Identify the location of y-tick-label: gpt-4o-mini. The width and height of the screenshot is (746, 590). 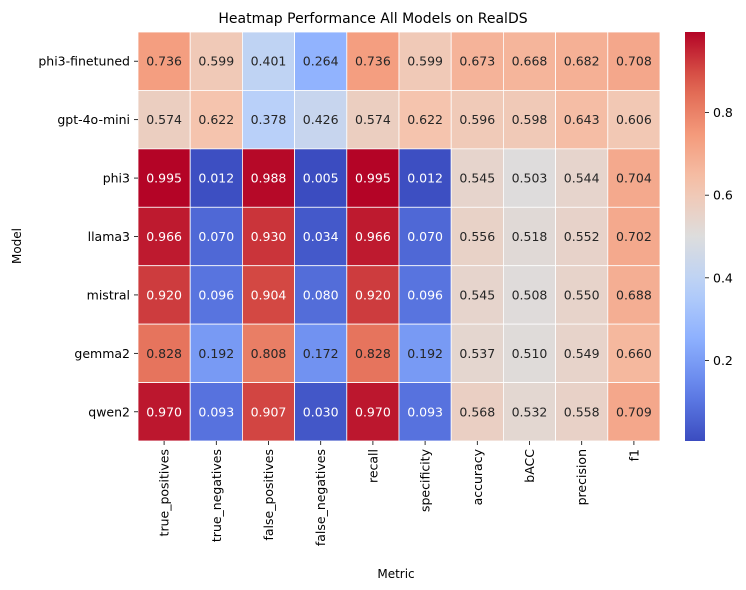
(93, 119).